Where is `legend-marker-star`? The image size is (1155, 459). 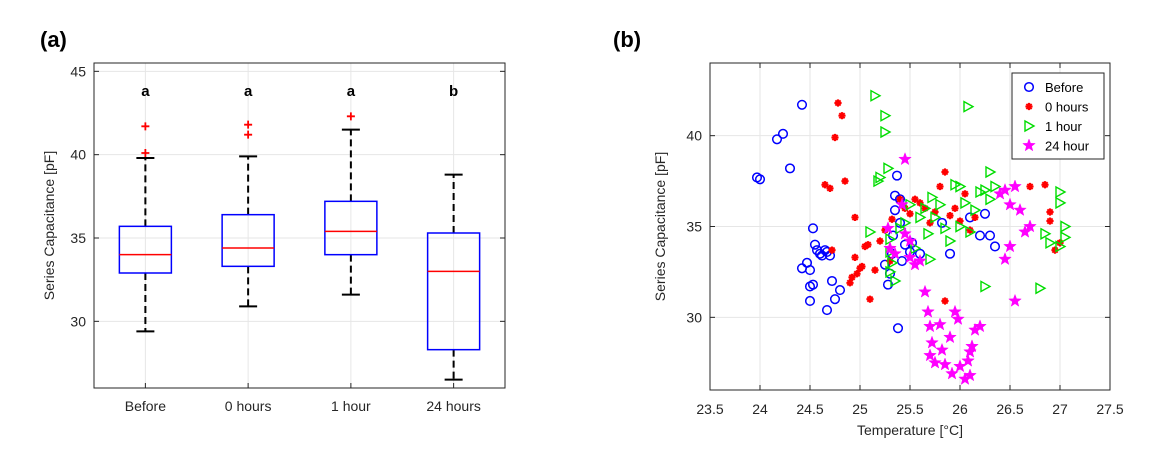
legend-marker-star is located at coordinates (1029, 145).